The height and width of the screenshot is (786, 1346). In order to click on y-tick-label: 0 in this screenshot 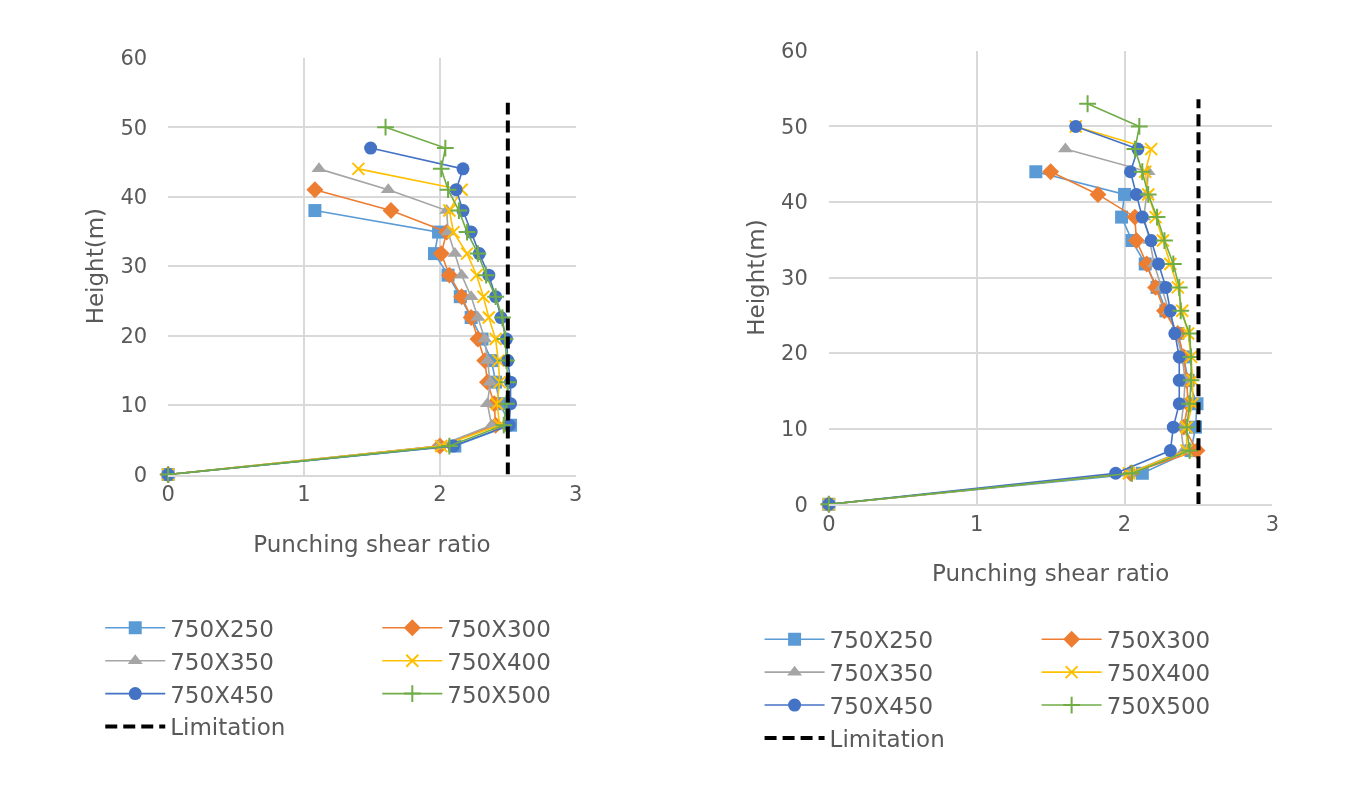, I will do `click(140, 474)`.